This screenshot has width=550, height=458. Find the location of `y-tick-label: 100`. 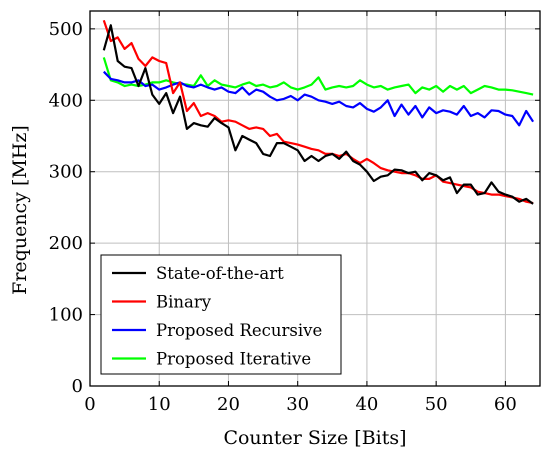

y-tick-label: 100 is located at coordinates (66, 315).